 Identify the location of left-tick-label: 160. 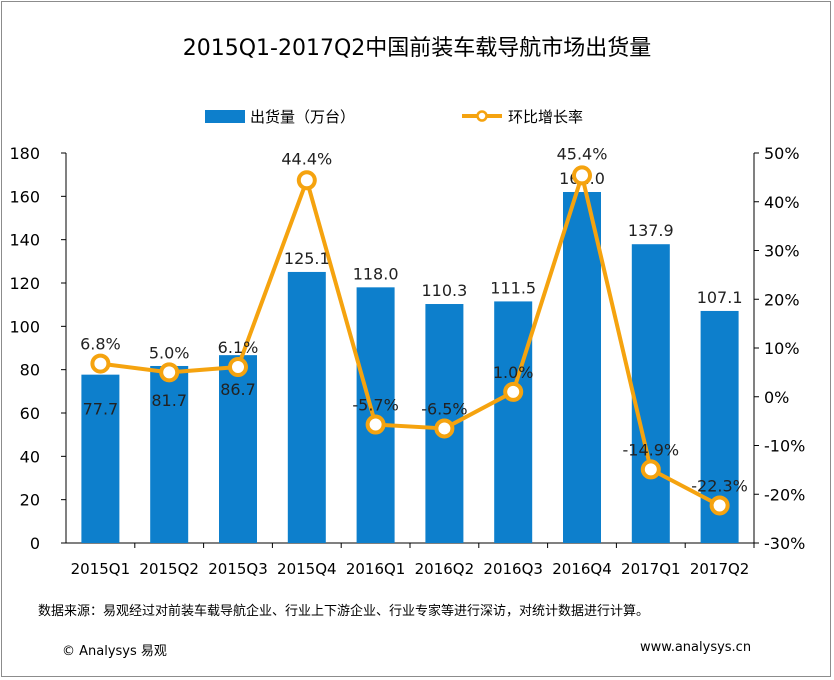
(24, 196).